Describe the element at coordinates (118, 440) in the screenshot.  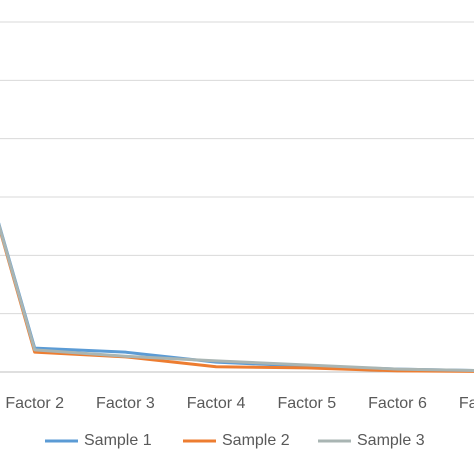
I see `legend-label: Sample 1` at that location.